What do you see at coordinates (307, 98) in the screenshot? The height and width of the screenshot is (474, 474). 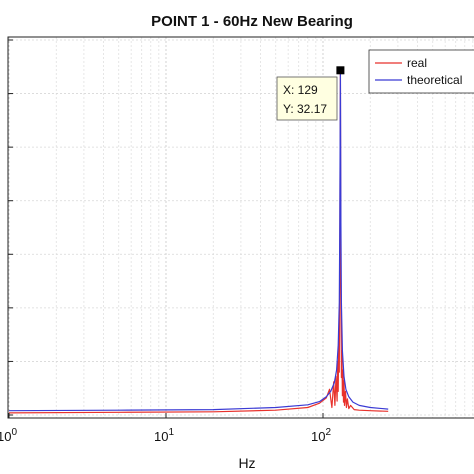 I see `data-tip-box` at bounding box center [307, 98].